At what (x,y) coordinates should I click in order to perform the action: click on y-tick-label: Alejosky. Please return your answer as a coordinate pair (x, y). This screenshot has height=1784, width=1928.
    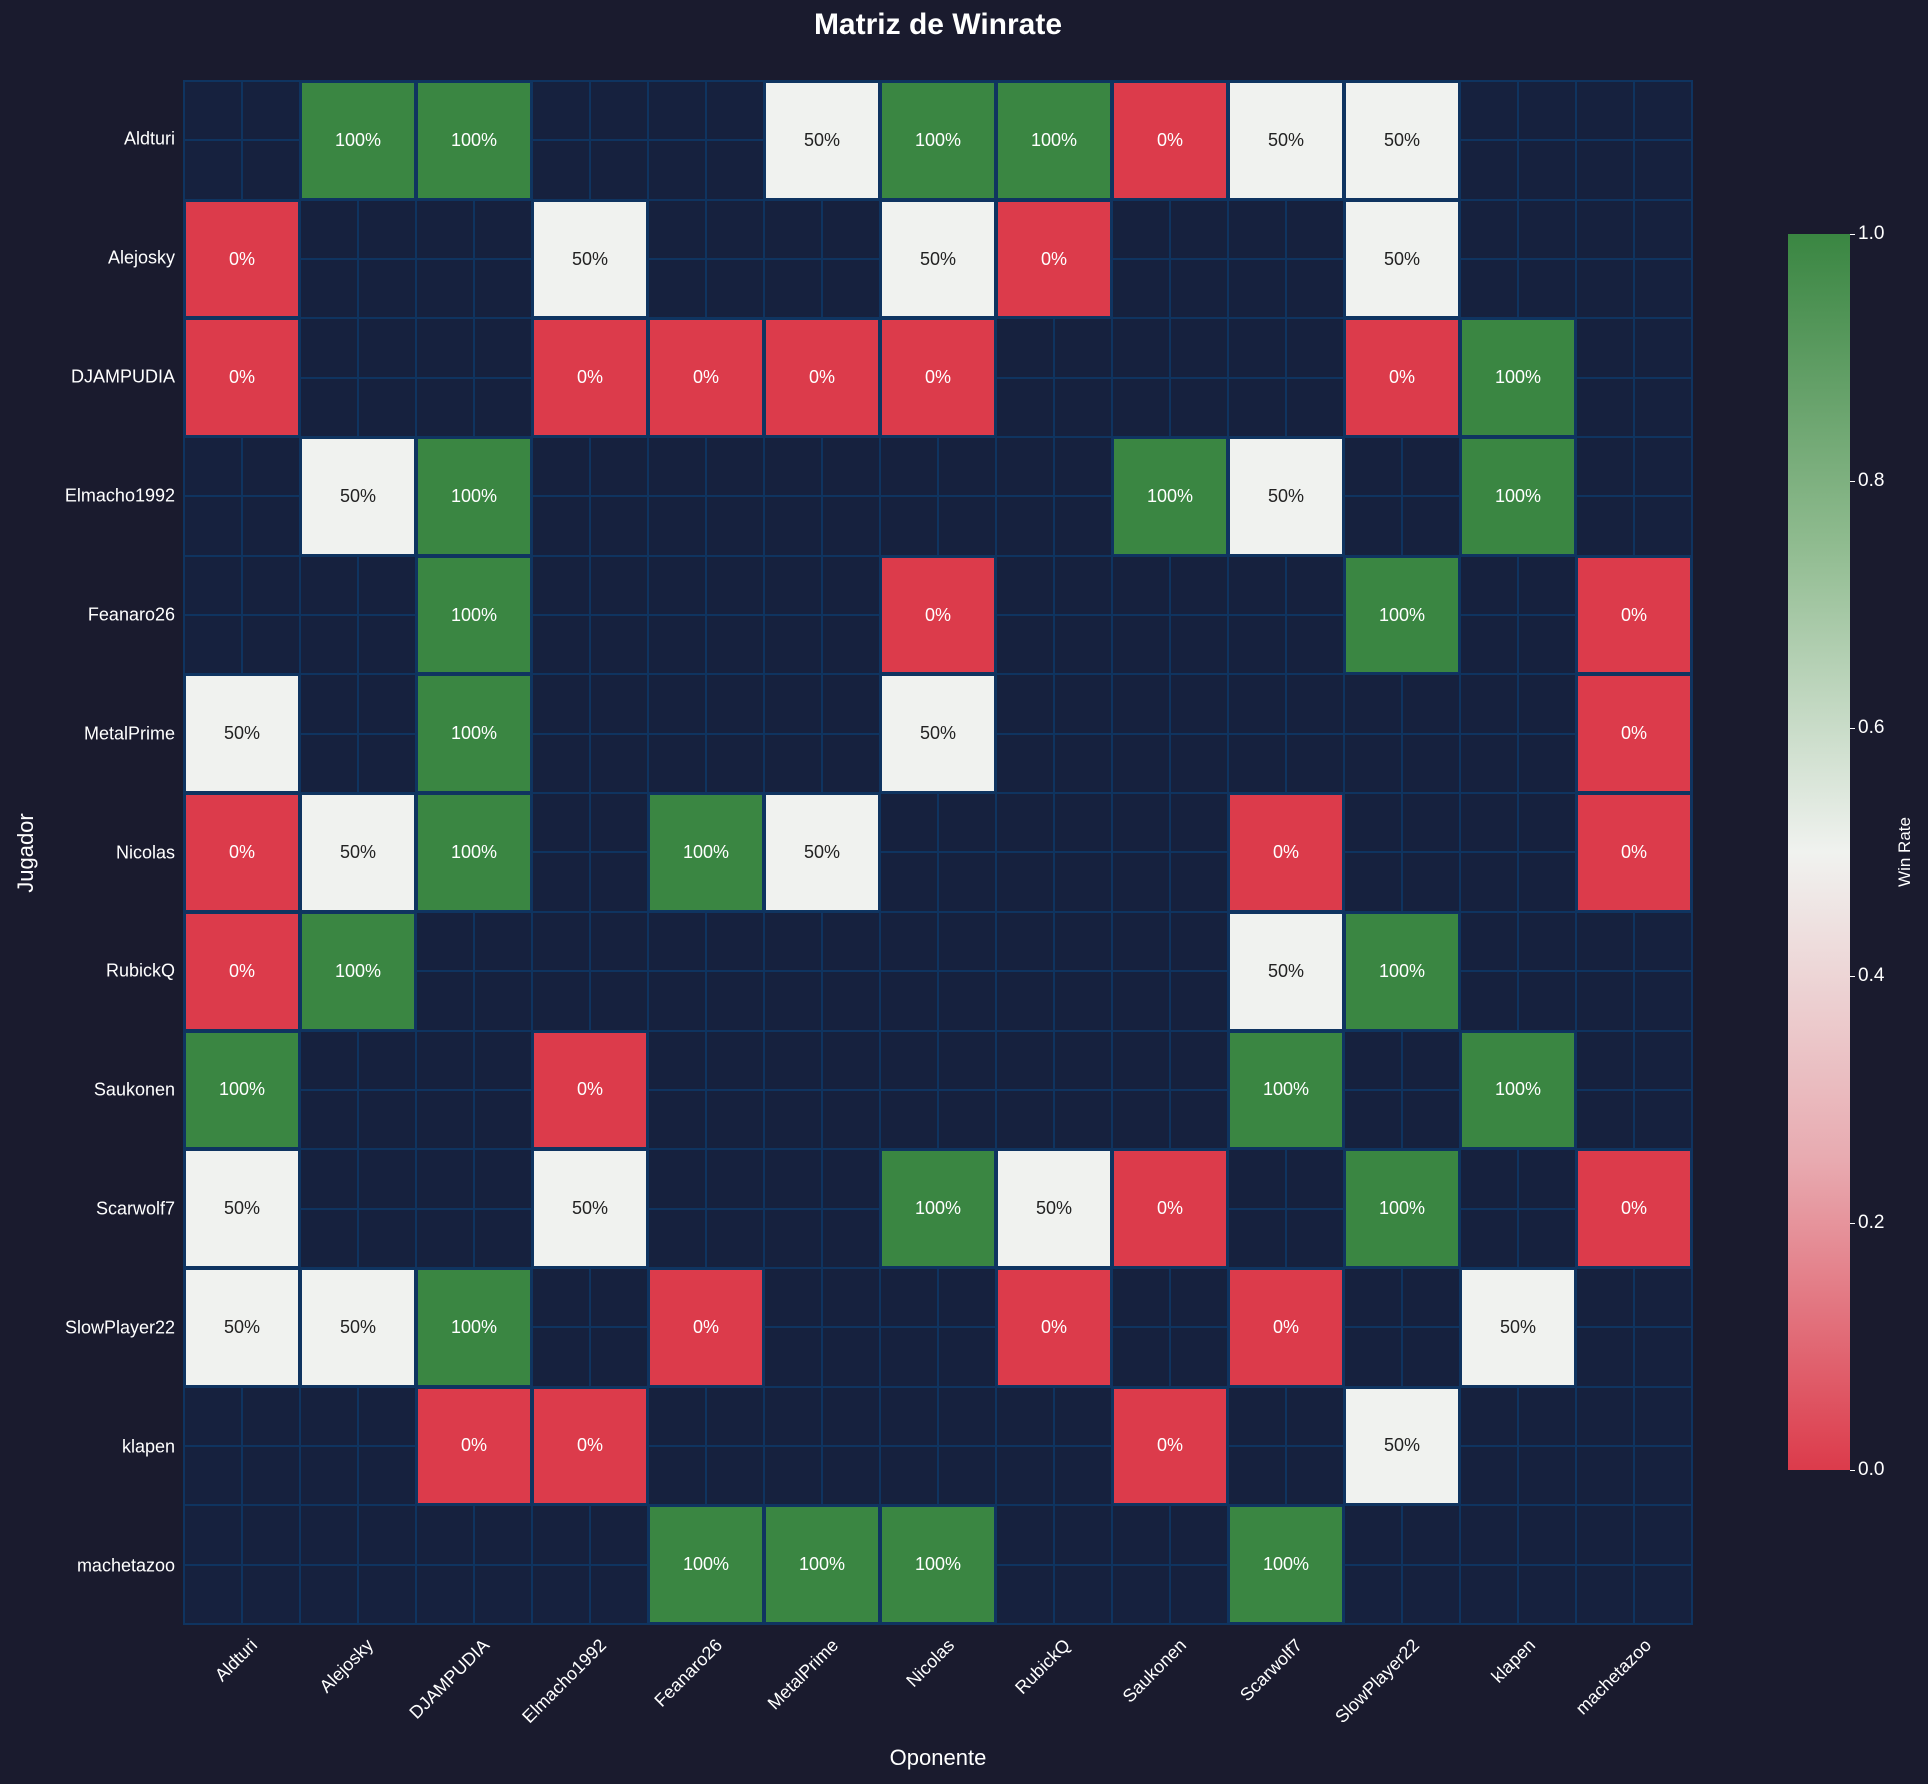
    Looking at the image, I should click on (141, 257).